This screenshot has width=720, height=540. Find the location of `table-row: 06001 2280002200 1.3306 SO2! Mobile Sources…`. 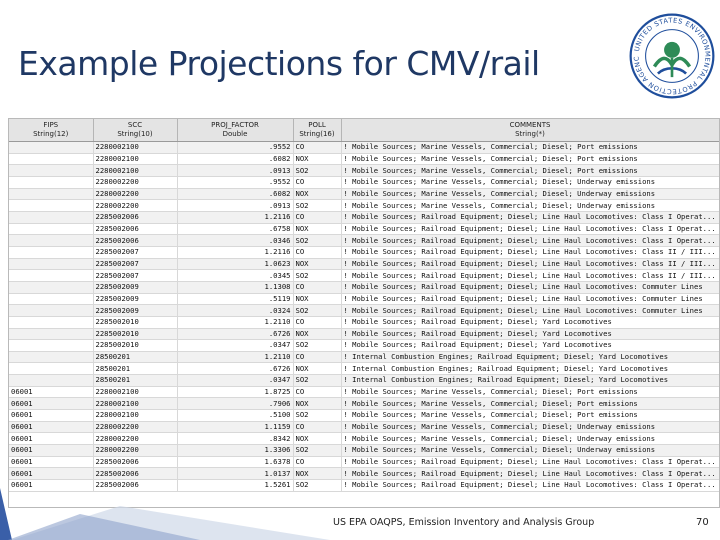

table-row: 06001 2280002200 1.3306 SO2! Mobile Sources… is located at coordinates (364, 450).